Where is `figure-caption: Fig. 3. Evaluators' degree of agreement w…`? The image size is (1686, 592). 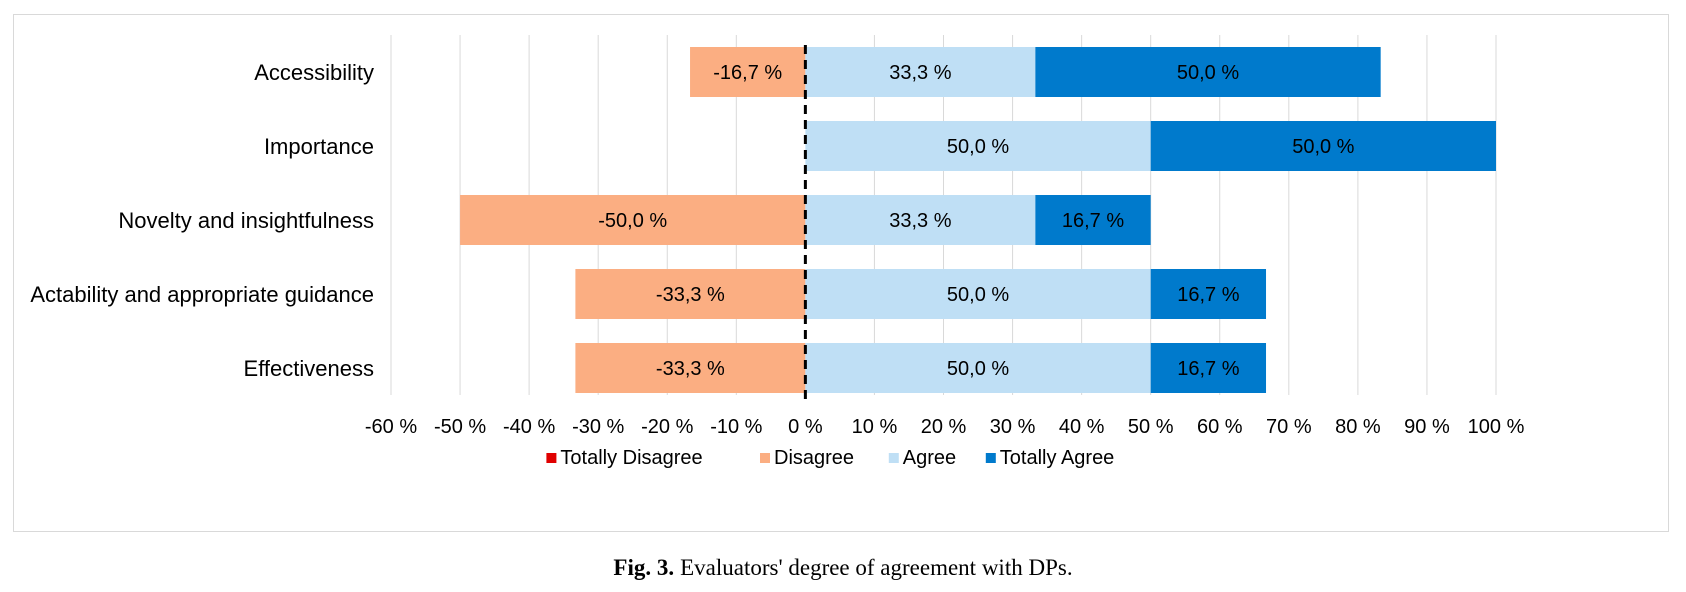
figure-caption: Fig. 3. Evaluators' degree of agreement w… is located at coordinates (843, 568).